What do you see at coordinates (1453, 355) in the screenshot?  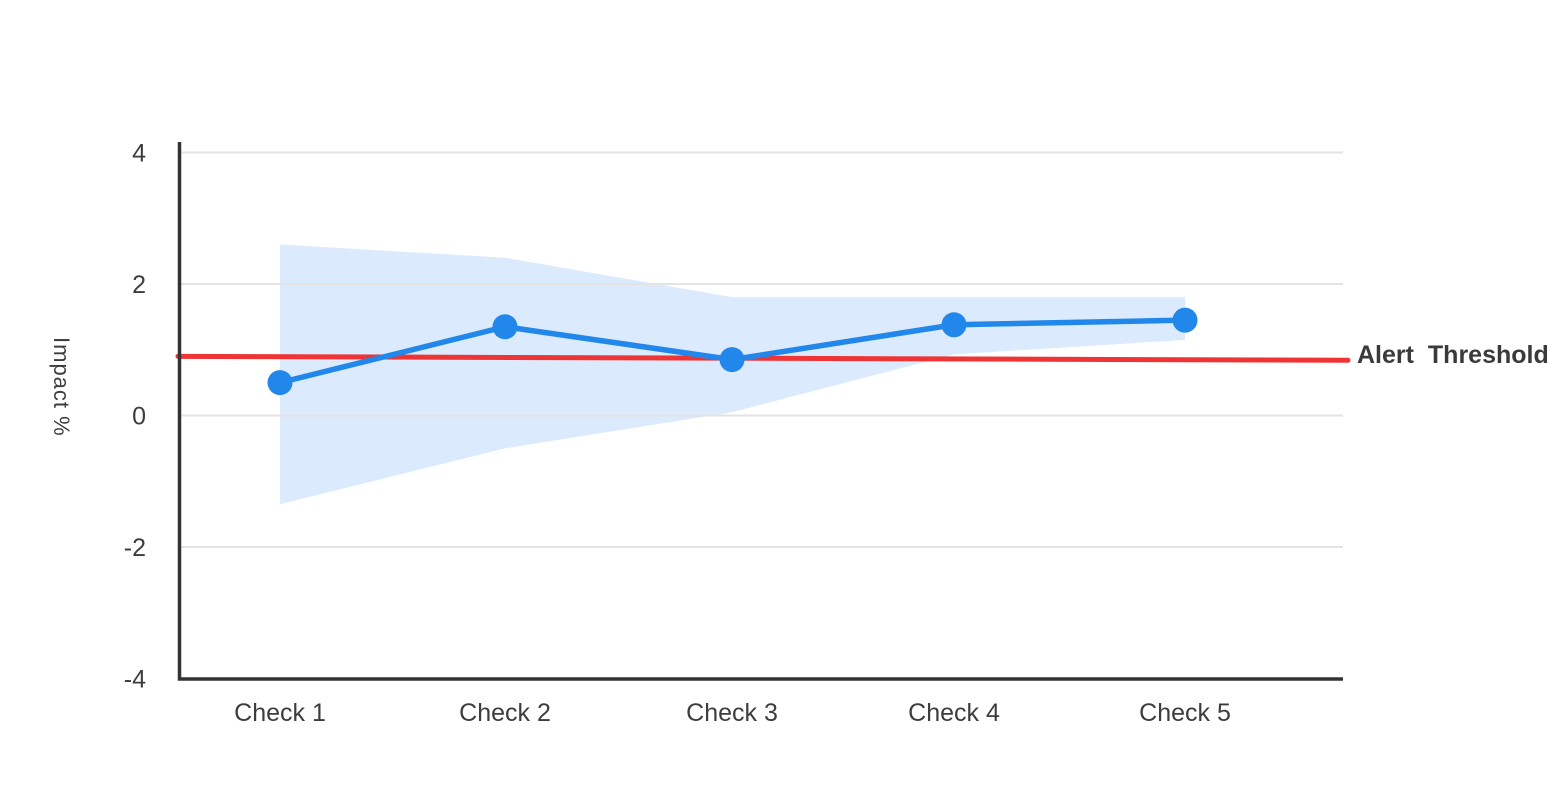 I see `threshold-label: Alert Threshold` at bounding box center [1453, 355].